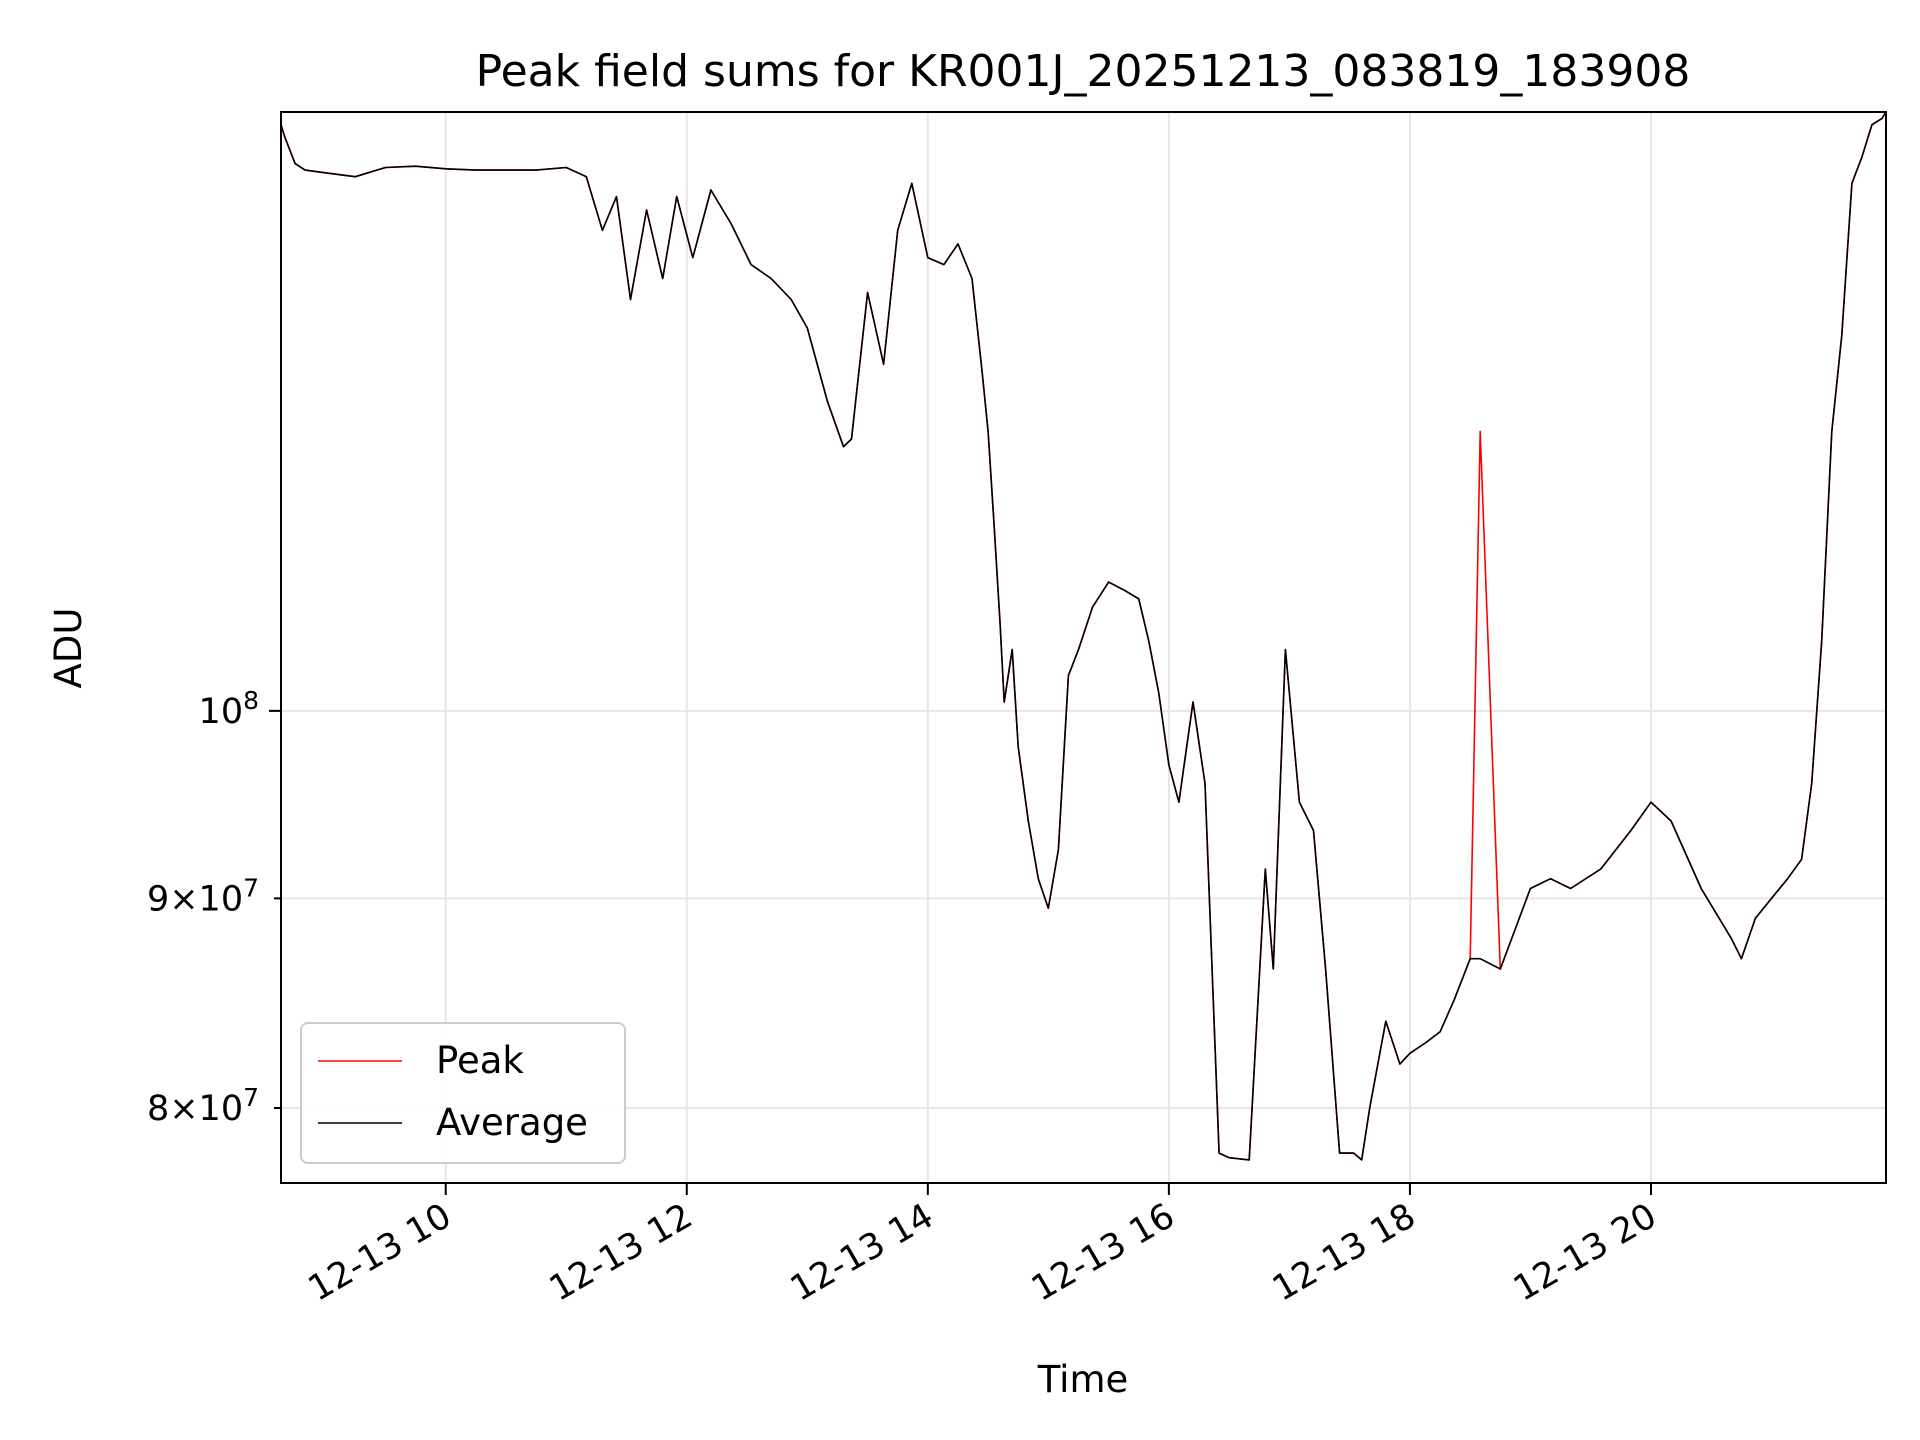  I want to click on x-tick-label: 12-13 12, so click(621, 1252).